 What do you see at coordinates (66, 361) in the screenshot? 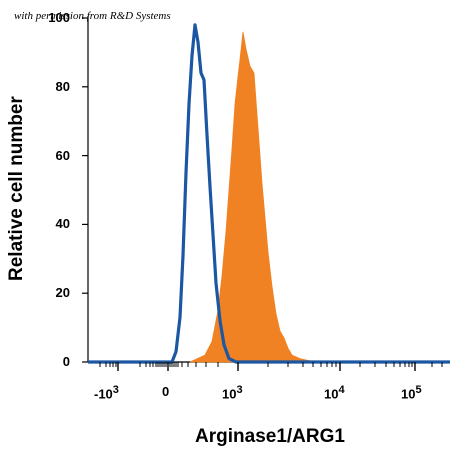
I see `y-tick-label: 0` at bounding box center [66, 361].